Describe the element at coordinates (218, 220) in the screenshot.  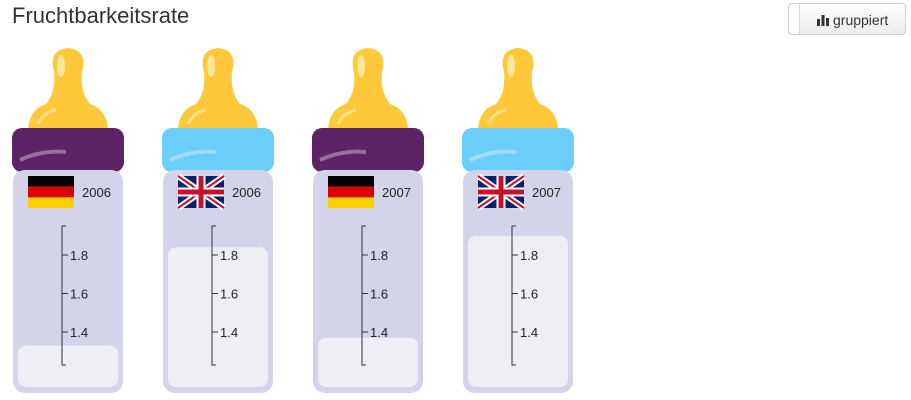
I see `bottle-2: 2006 1.8 1.6 1.4` at that location.